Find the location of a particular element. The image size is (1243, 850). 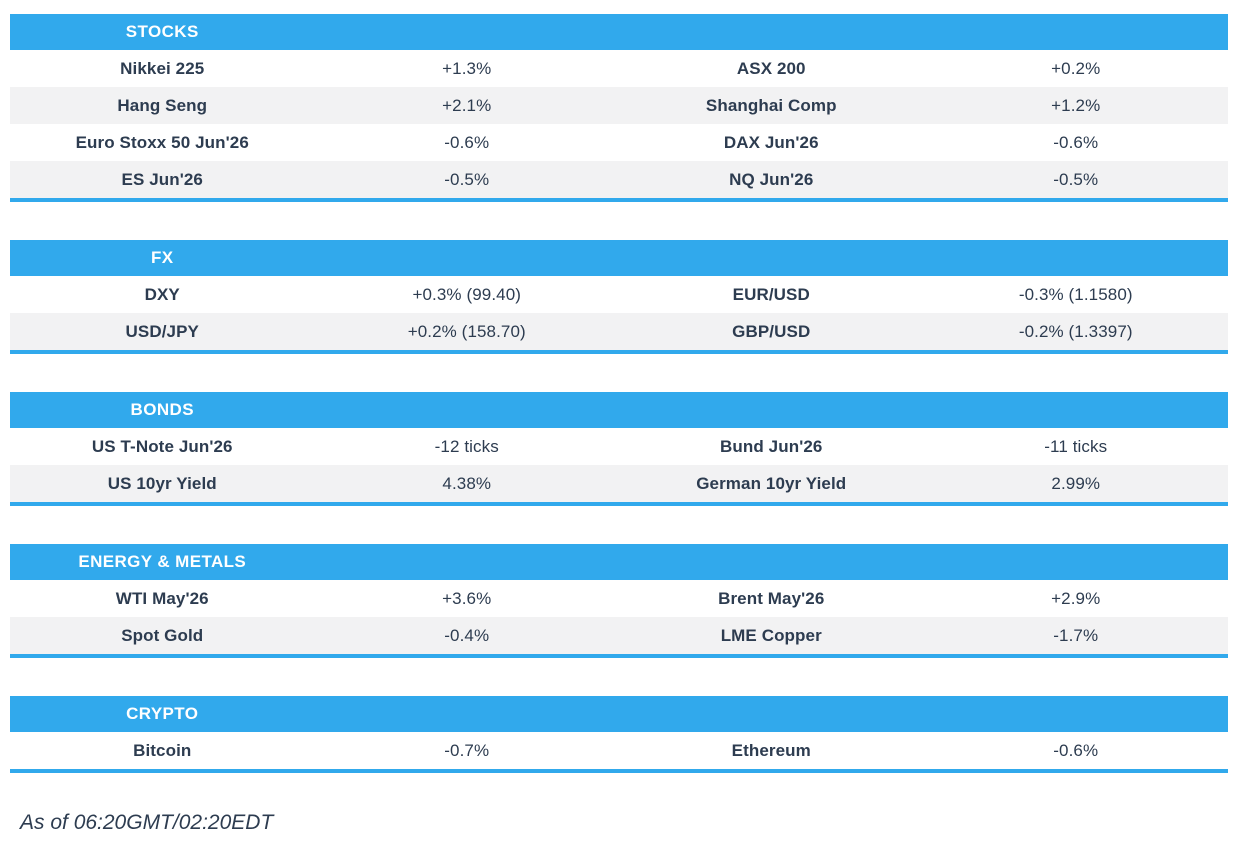

instrument-label: Brent May'26 is located at coordinates (771, 598).